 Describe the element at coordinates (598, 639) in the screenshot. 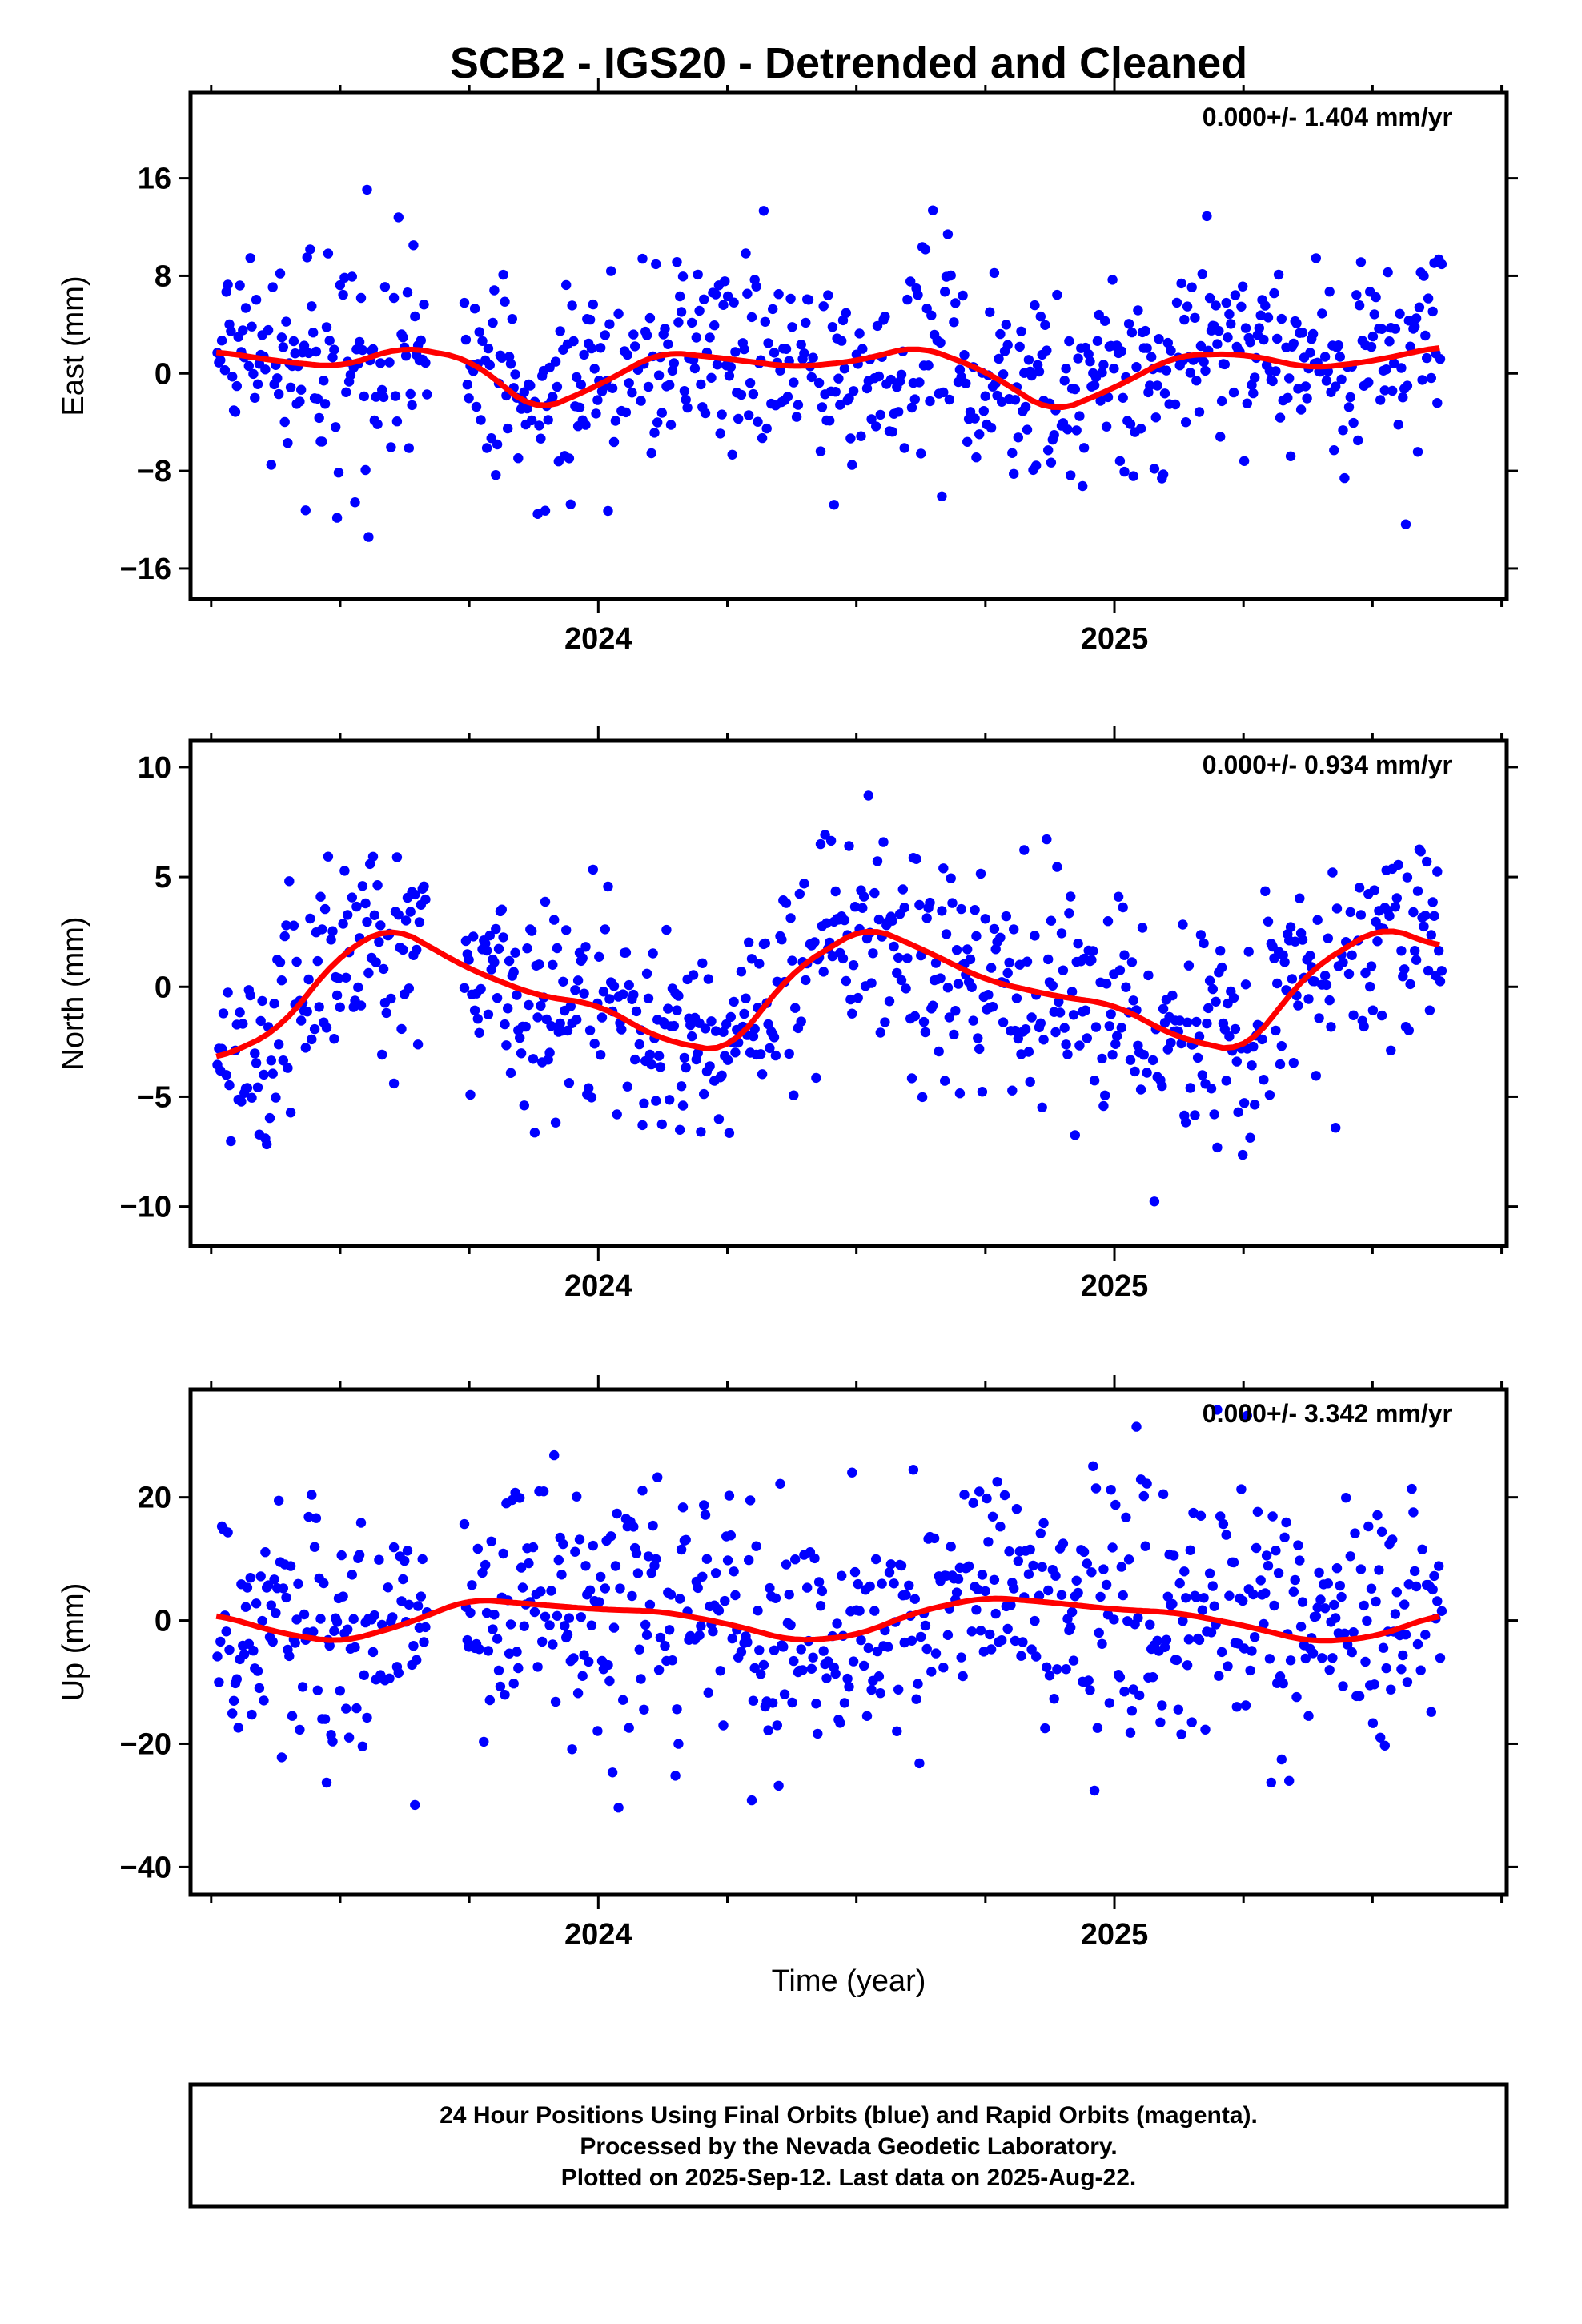

I see `x-tick-label: 2024` at that location.